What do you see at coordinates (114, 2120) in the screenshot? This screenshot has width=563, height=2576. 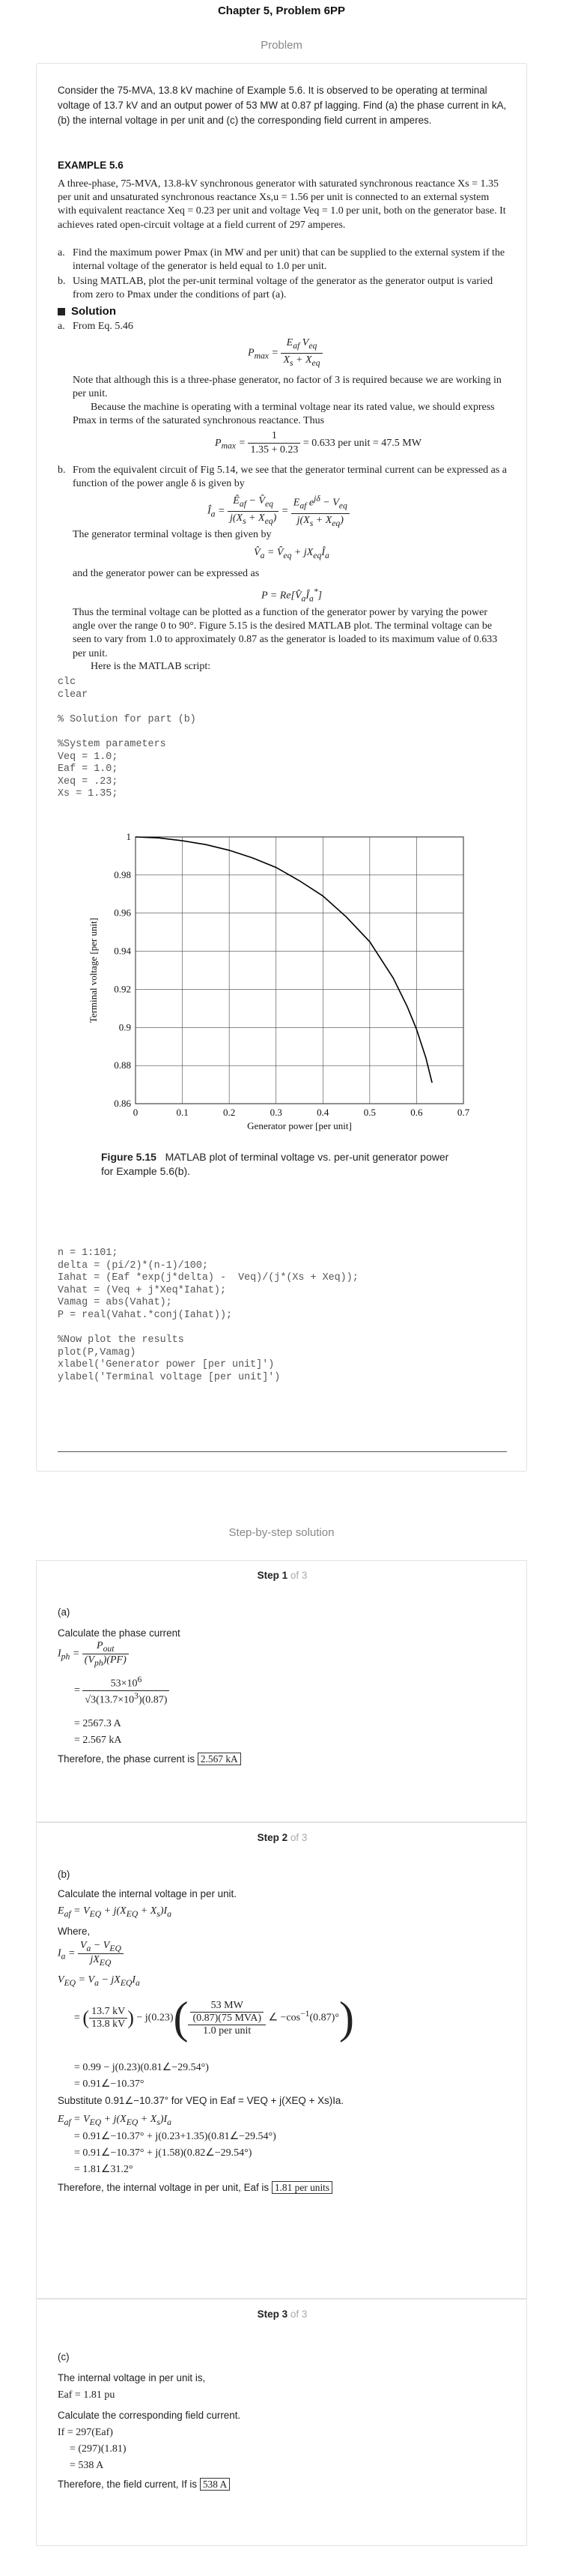 I see `step-2-formula-eaf-repeat: Eaf = VEQ + j(XEQ + Xs)Ia` at bounding box center [114, 2120].